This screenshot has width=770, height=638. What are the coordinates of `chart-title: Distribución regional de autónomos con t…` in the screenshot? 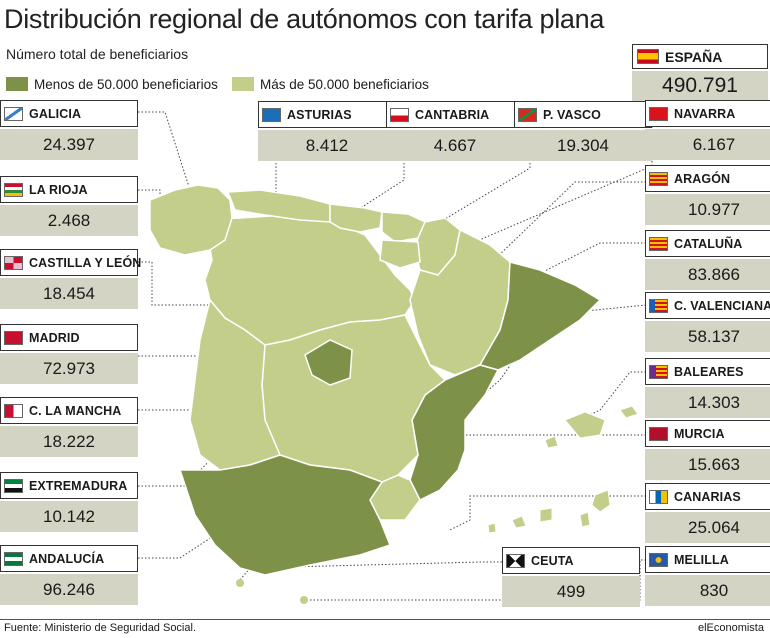 It's located at (304, 19).